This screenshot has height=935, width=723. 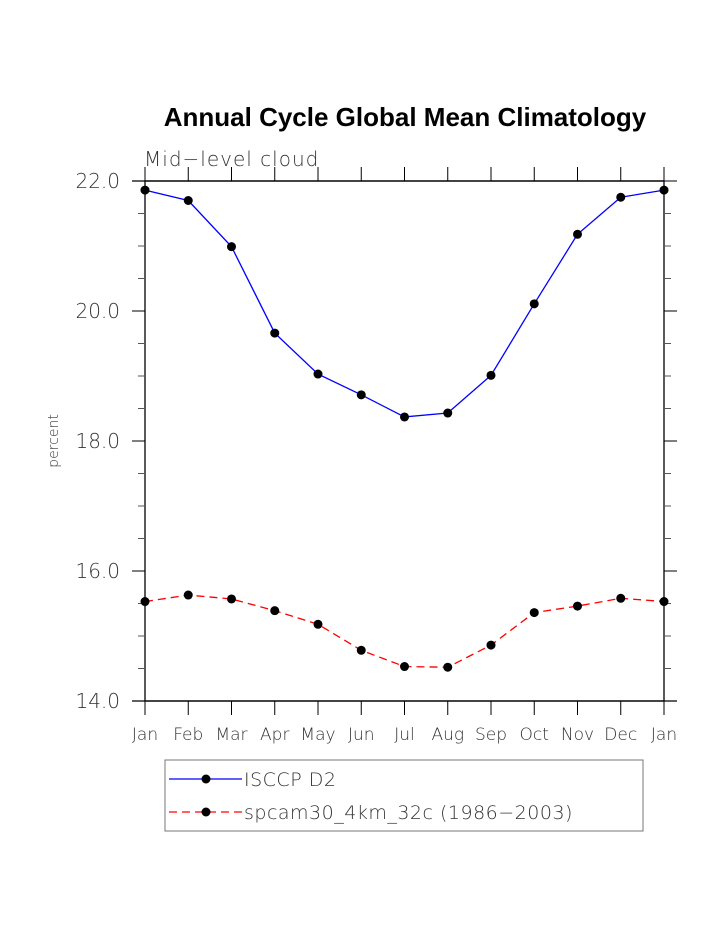 What do you see at coordinates (206, 812) in the screenshot?
I see `legend-marker-spcam` at bounding box center [206, 812].